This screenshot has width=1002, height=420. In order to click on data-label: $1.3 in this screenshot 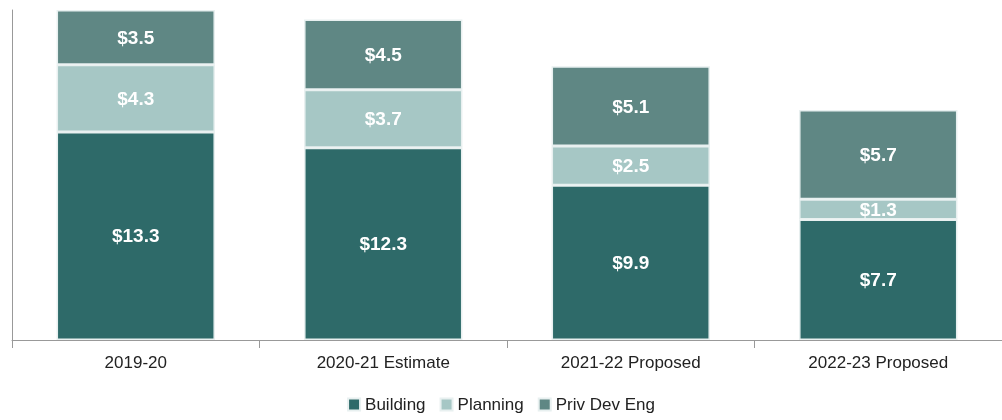, I will do `click(878, 209)`.